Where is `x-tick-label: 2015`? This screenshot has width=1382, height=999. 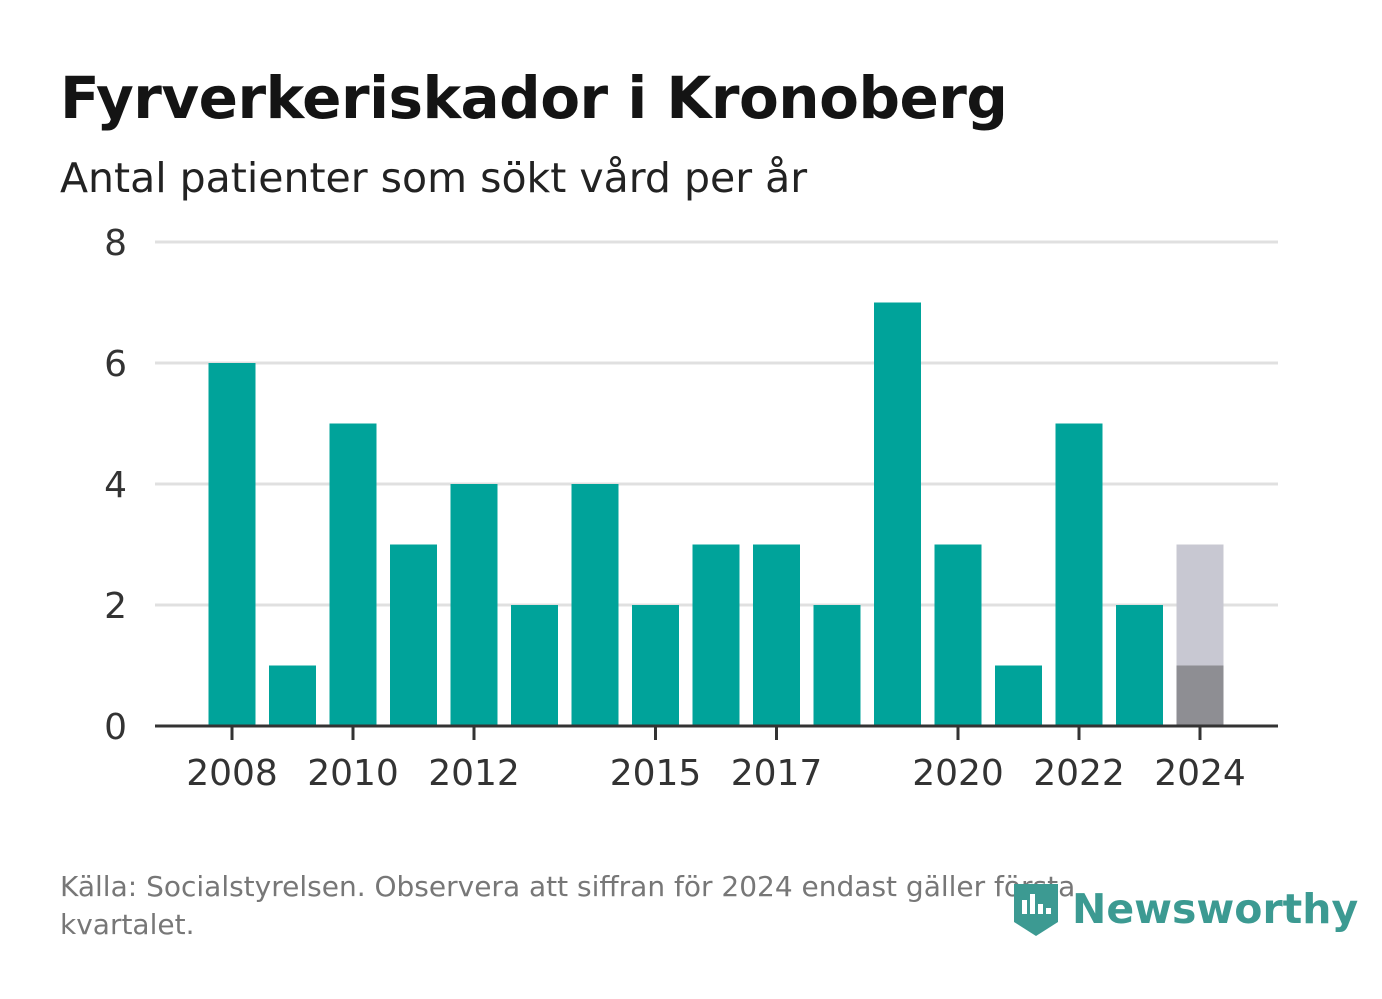
x-tick-label: 2015 is located at coordinates (656, 773).